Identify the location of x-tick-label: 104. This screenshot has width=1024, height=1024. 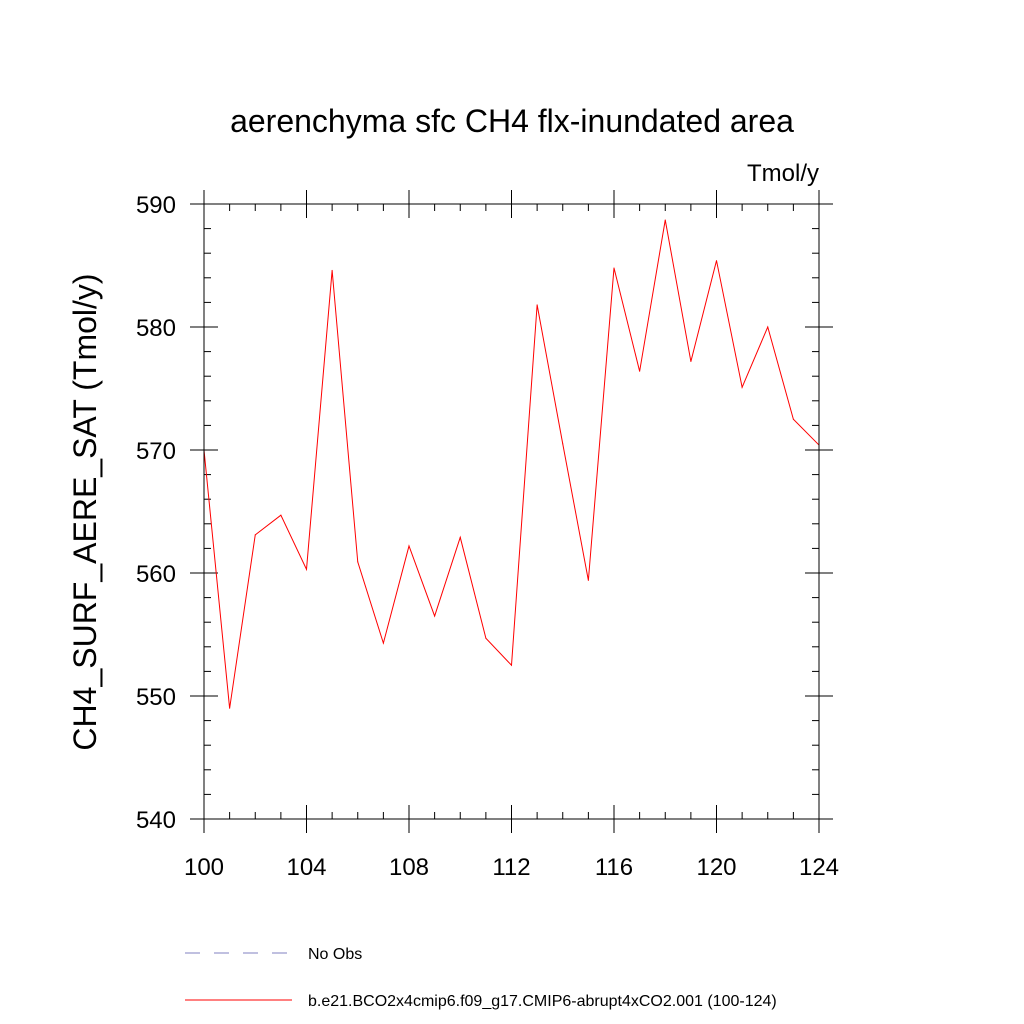
(306, 867).